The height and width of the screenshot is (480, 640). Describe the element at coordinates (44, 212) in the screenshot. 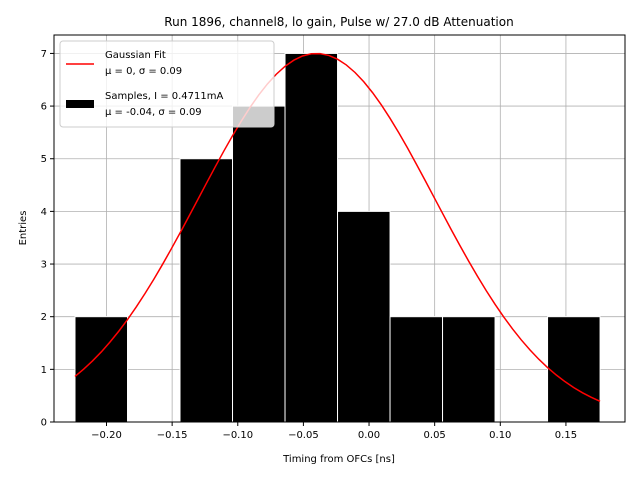

I see `y-tick-label: 4` at that location.